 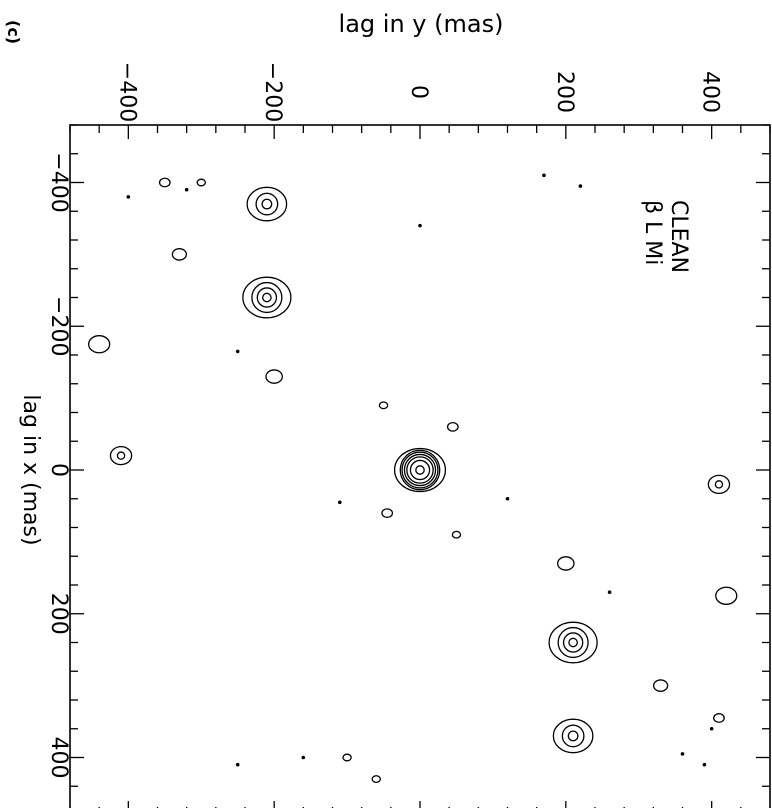 I want to click on y-tick-labels: −400 −200 0 200 400, so click(x=418, y=92).